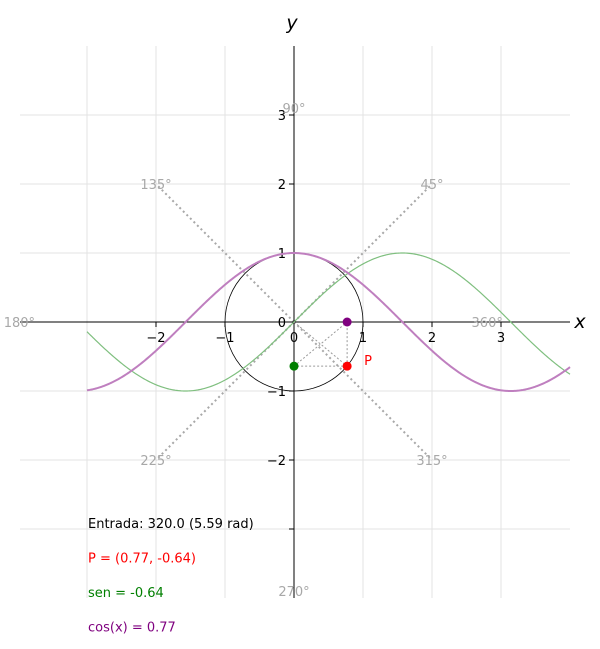  What do you see at coordinates (224, 338) in the screenshot?
I see `x-tick-label: −1` at bounding box center [224, 338].